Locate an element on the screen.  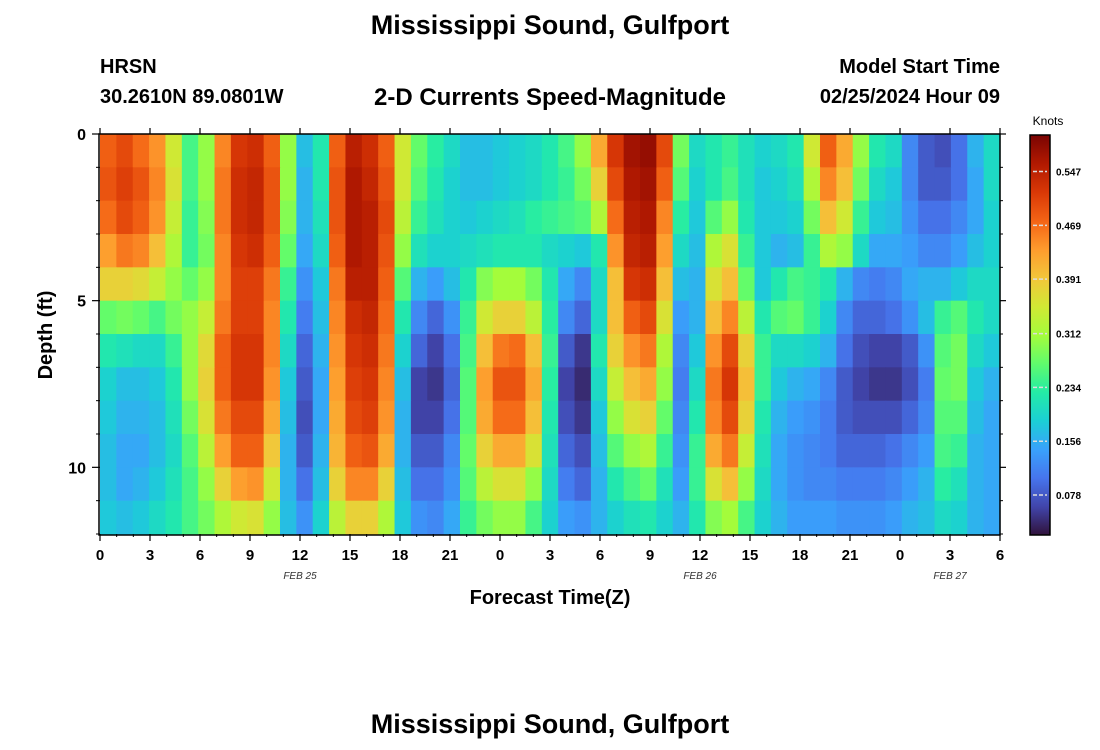
colorbar-tick-label: 0.156 is located at coordinates (1068, 442).